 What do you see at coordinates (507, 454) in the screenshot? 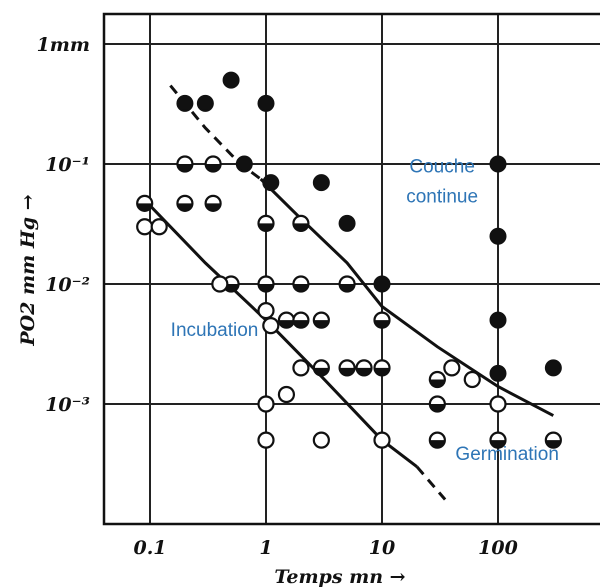
I see `annotation-text: Germination` at bounding box center [507, 454].